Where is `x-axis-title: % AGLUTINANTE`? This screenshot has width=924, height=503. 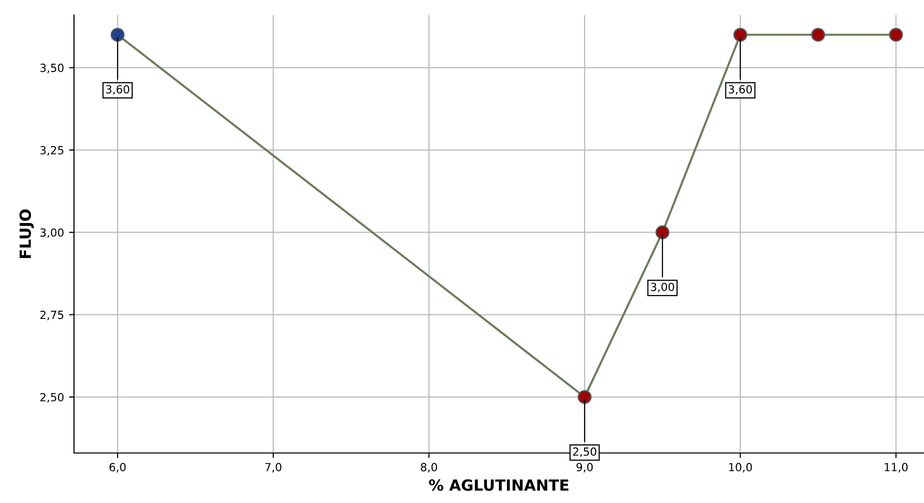
x-axis-title: % AGLUTINANTE is located at coordinates (498, 485).